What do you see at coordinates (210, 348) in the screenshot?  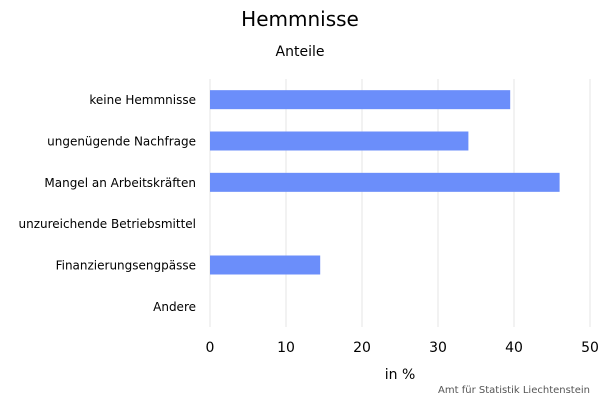 I see `x-tick-label: 0` at bounding box center [210, 348].